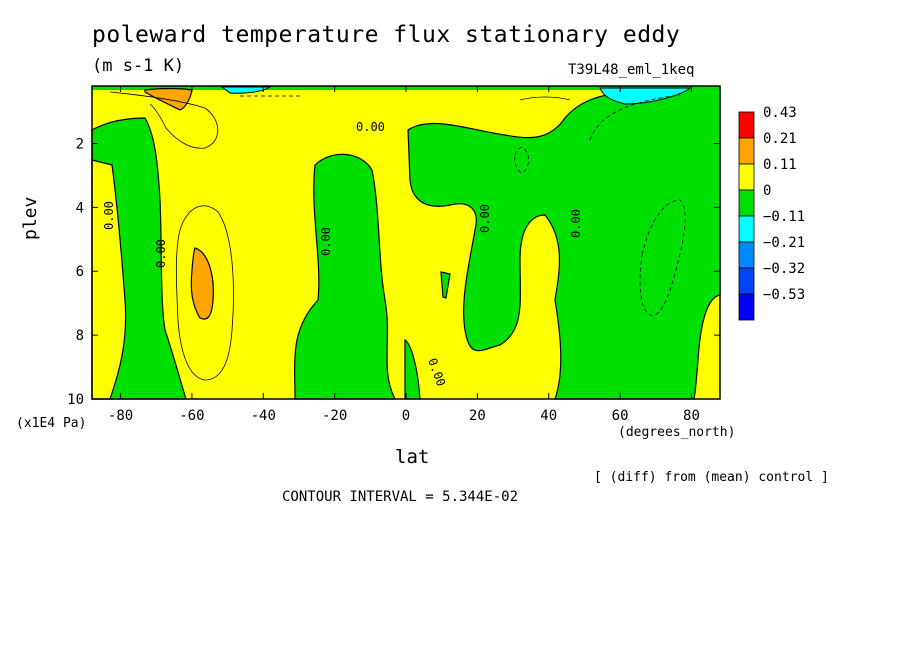  Describe the element at coordinates (635, 117) in the screenshot. I see `dashed-nh-cap` at that location.